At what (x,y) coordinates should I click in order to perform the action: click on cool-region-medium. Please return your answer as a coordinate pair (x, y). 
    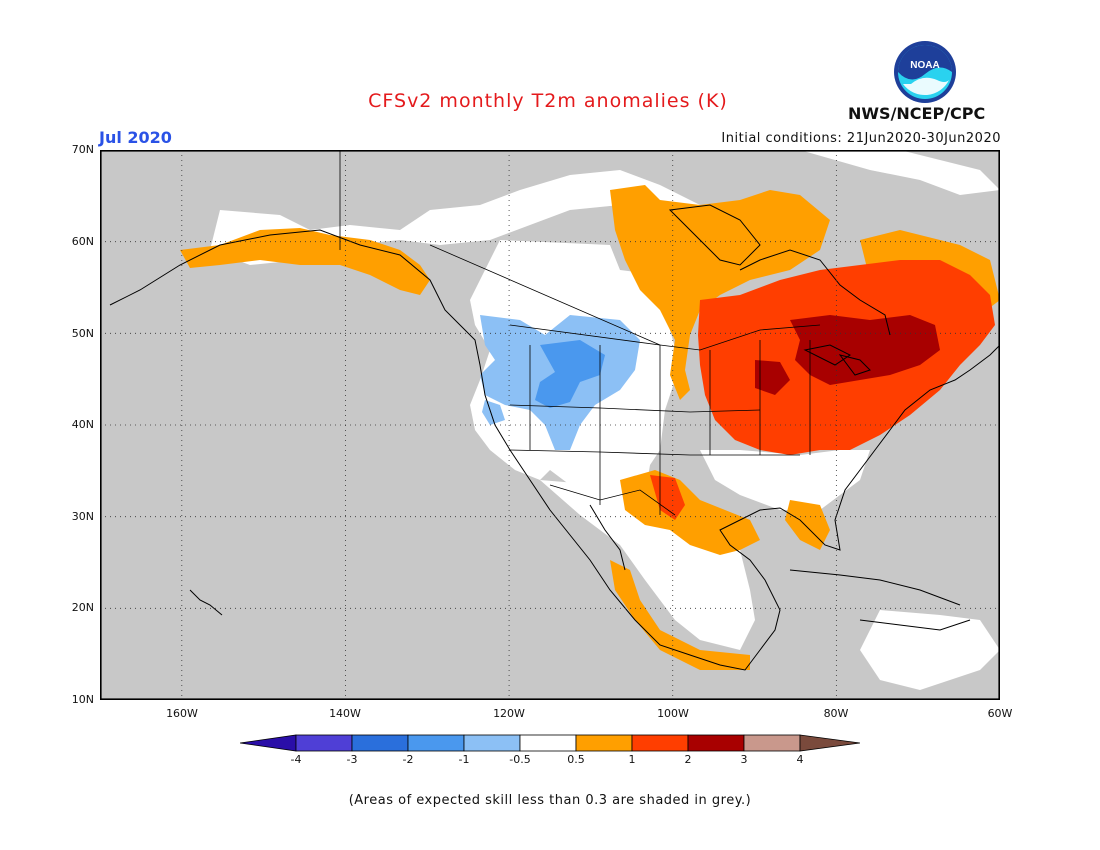
    Looking at the image, I should click on (570, 374).